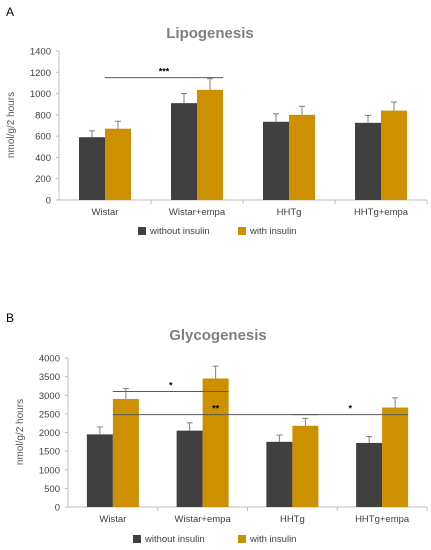 This screenshot has width=431, height=550. I want to click on y-tick-label: 200, so click(43, 179).